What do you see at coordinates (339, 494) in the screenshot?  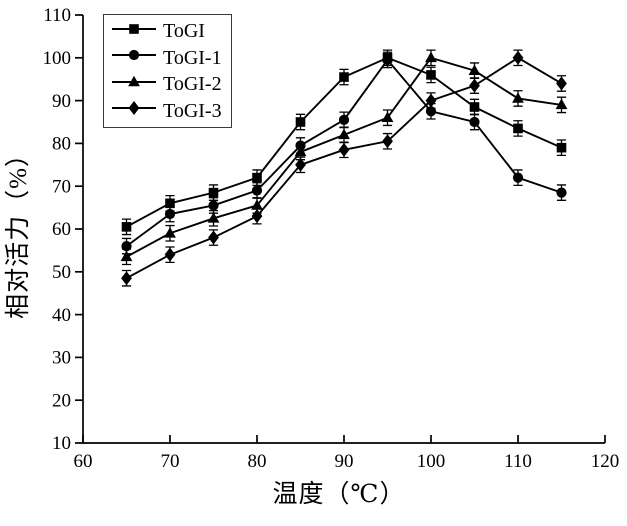 I see `x-axis-title: 温度（℃）` at bounding box center [339, 494].